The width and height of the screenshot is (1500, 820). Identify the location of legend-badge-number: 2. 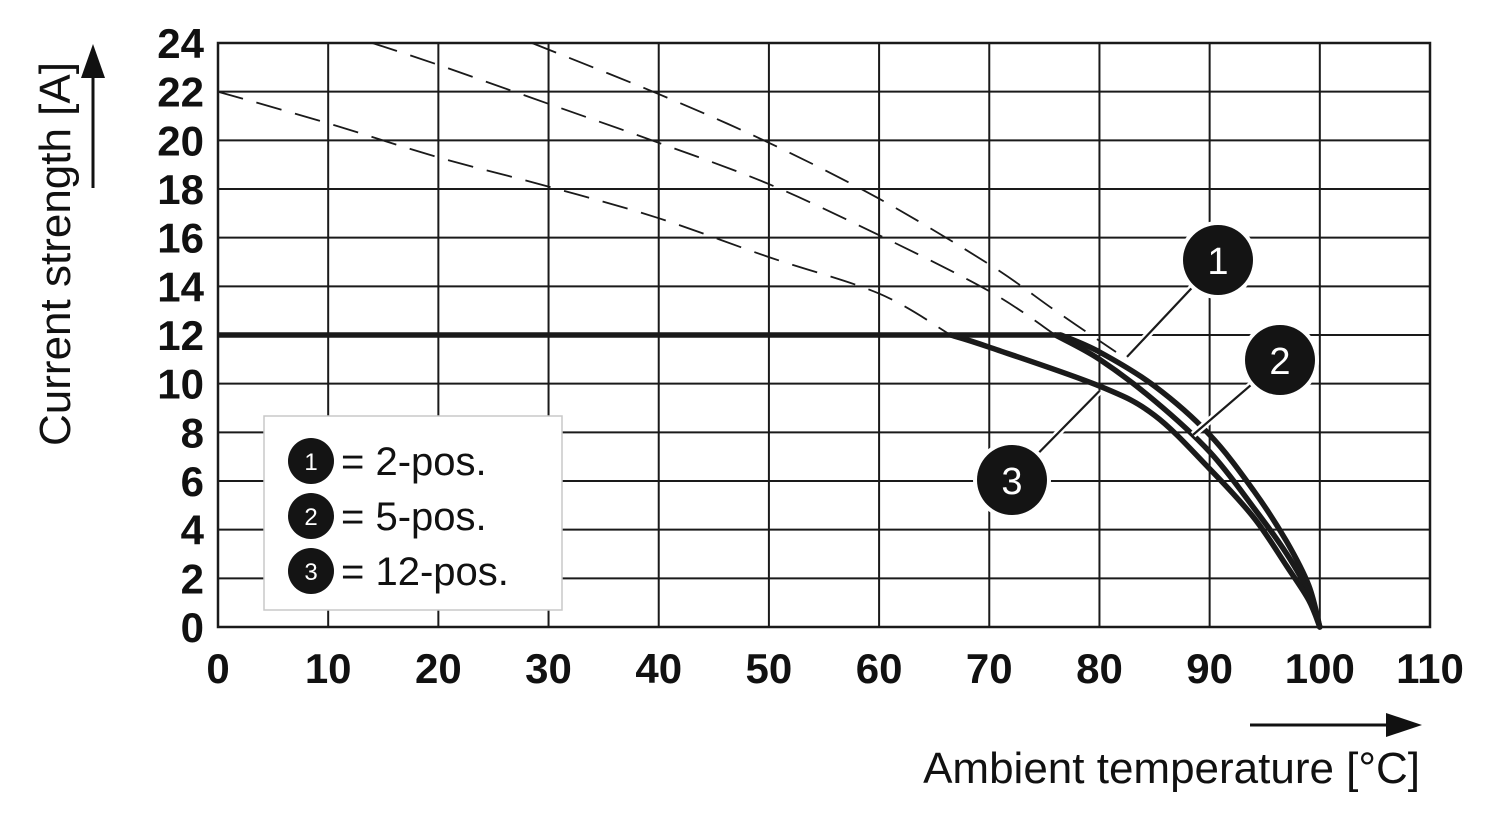
(310, 517).